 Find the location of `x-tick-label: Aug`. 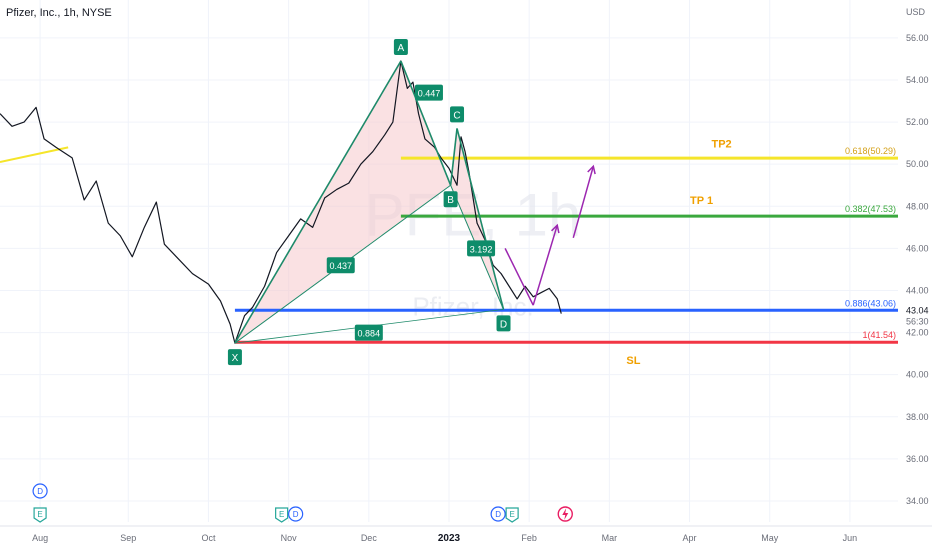

x-tick-label: Aug is located at coordinates (40, 538).